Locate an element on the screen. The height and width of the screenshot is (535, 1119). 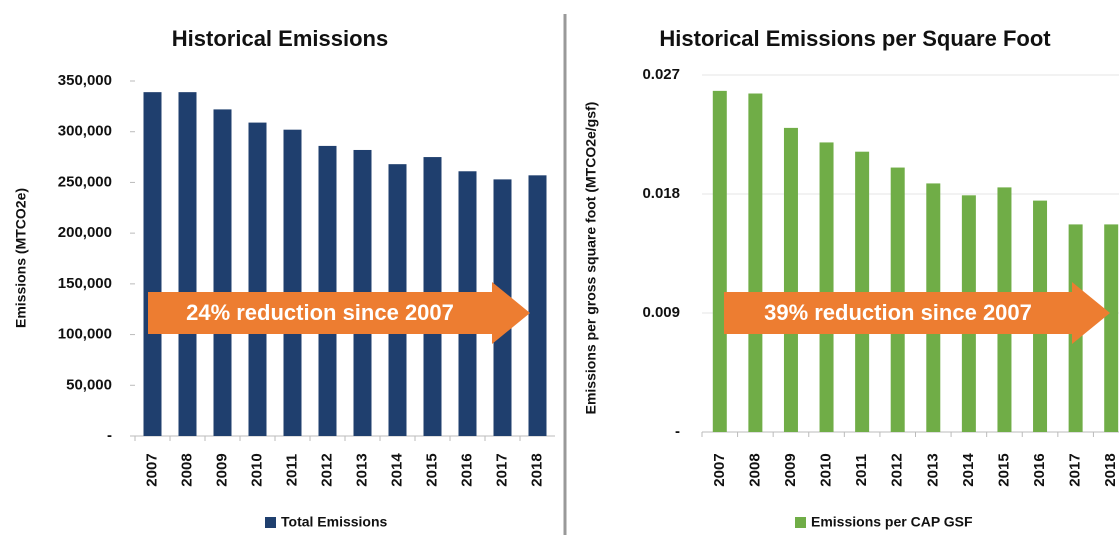
y-tick-label: 150,000 is located at coordinates (85, 283).